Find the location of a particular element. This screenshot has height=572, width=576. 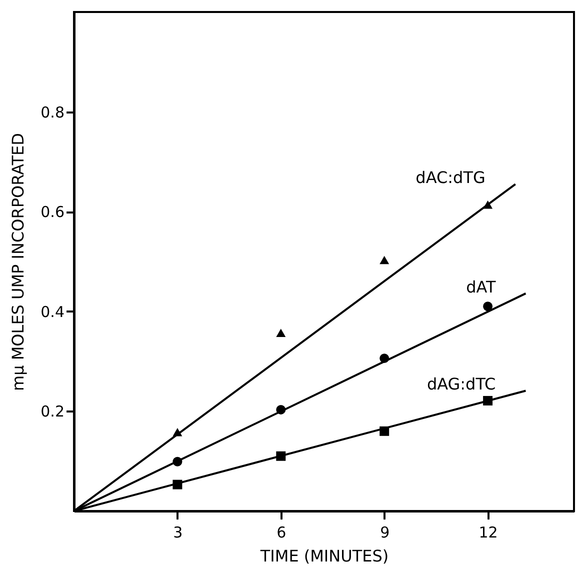

y-tick-label: 0.2 is located at coordinates (52, 411).